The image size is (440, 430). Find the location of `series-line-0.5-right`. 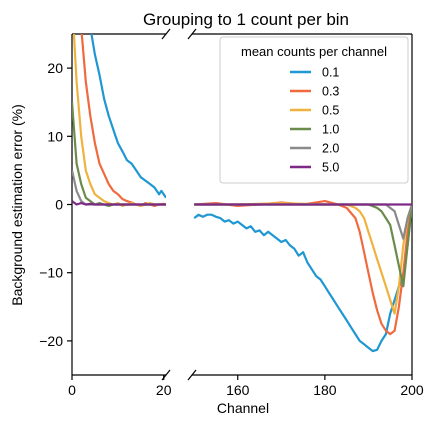

series-line-0.5-right is located at coordinates (303, 258).